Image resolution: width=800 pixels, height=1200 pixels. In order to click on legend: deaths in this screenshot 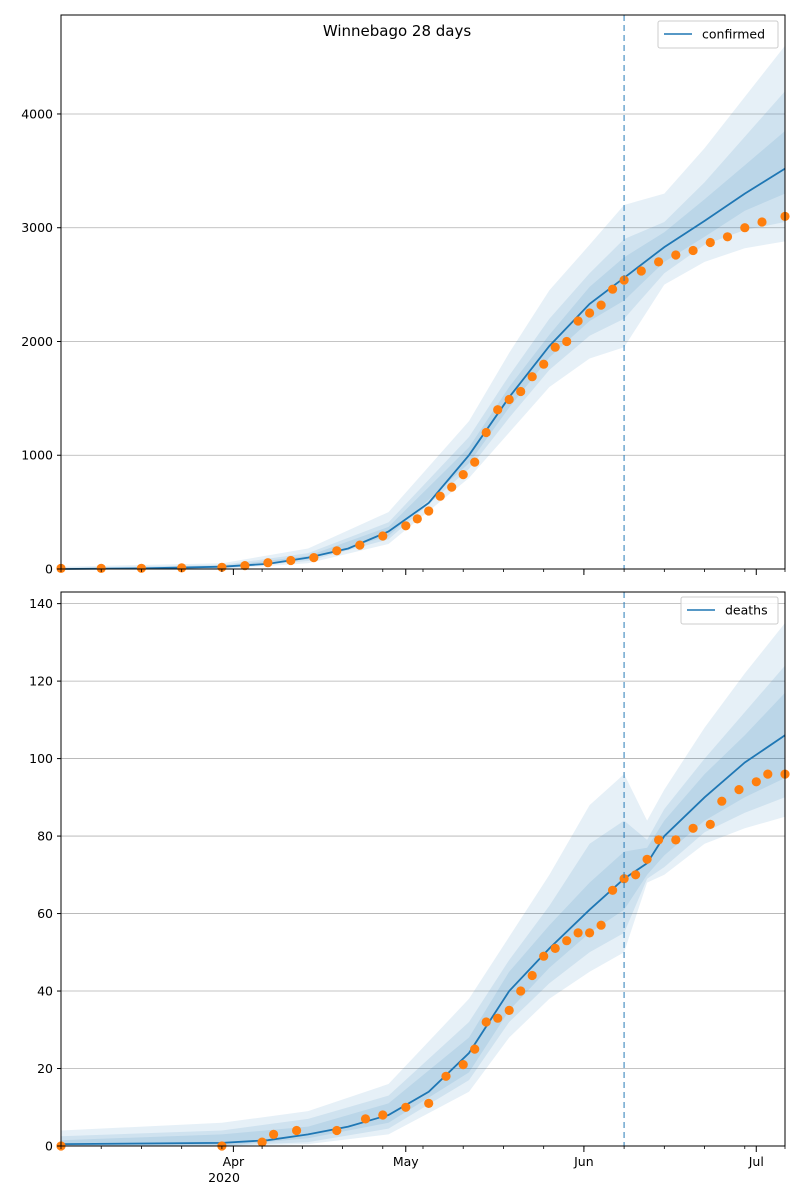, I will do `click(729, 610)`.